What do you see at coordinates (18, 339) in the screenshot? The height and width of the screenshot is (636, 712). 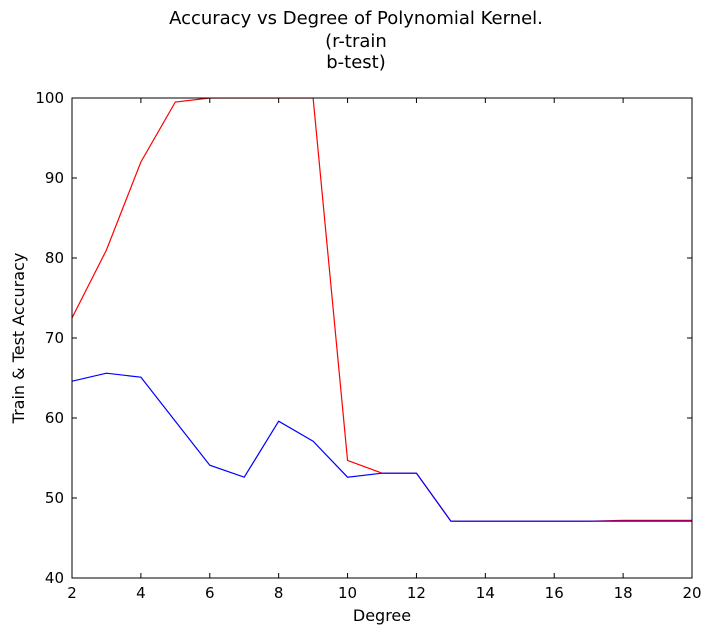 I see `y-axis-label: Train & Test Accuracy` at bounding box center [18, 339].